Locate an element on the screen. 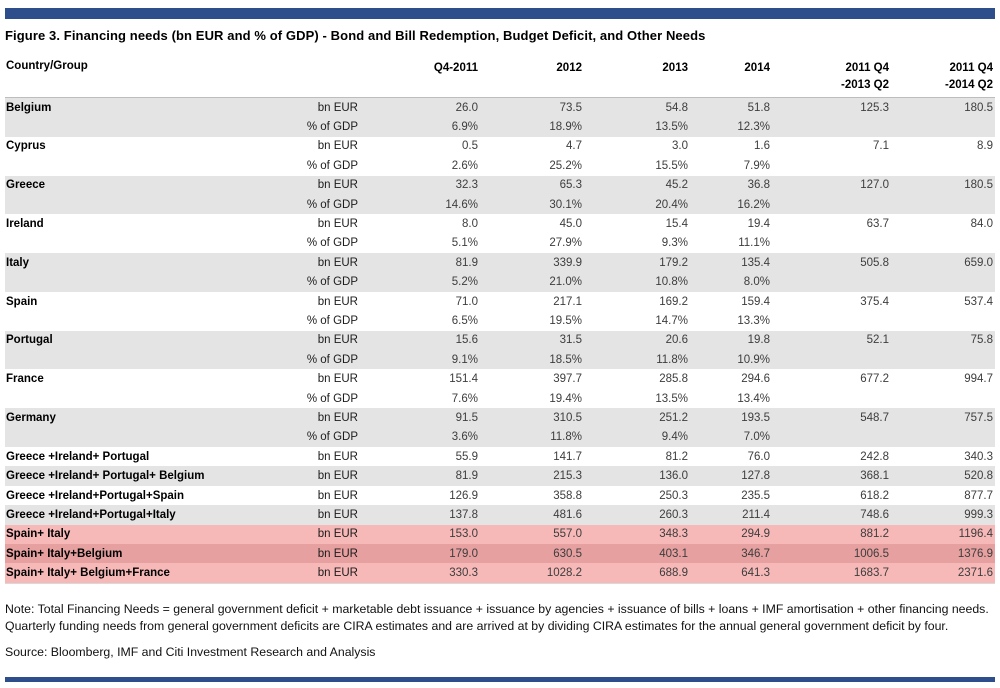 The image size is (1000, 688). table-row: Portugal bn EUR 15.6 31.5 20.6 19.8 52.1 75.8 is located at coordinates (500, 340).